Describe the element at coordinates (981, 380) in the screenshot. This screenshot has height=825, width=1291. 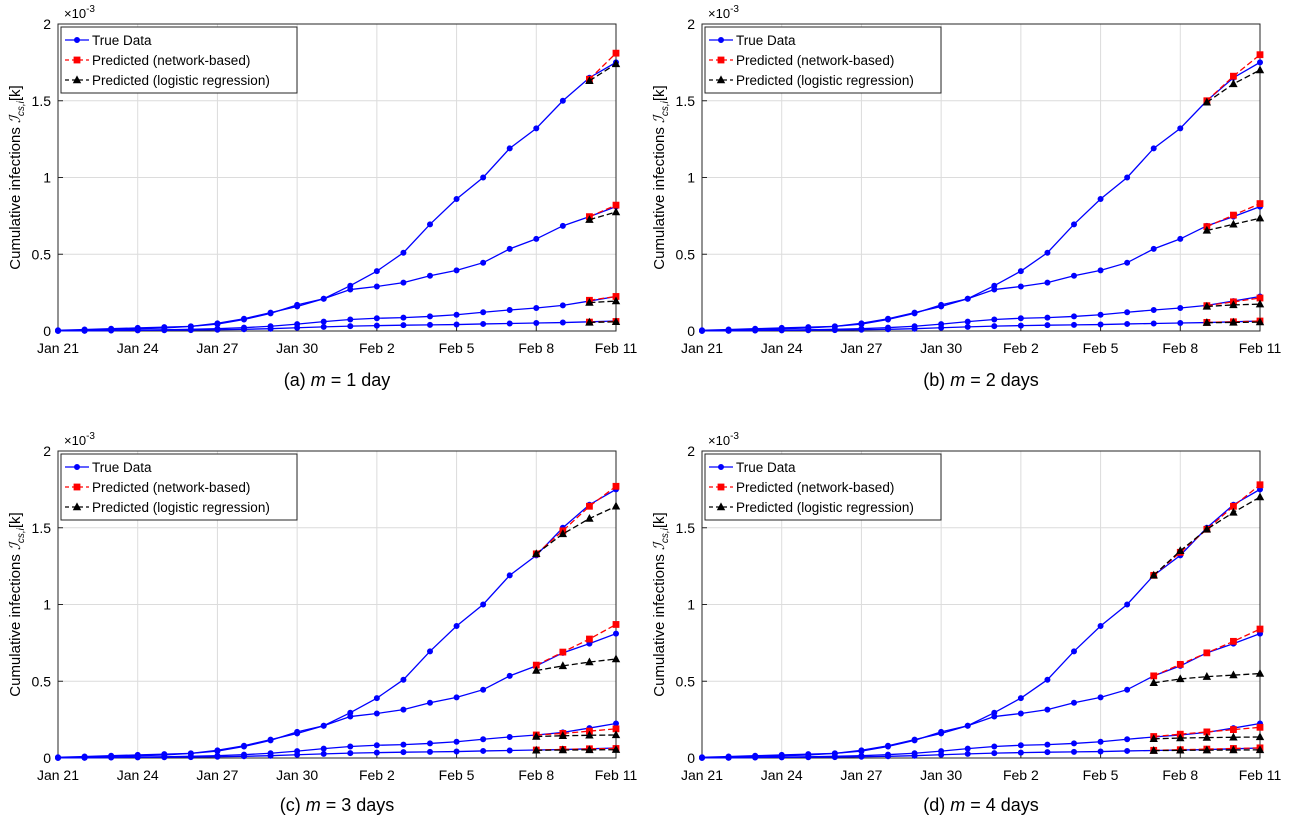
I see `subfigure-caption: (b) m = 2 days` at that location.